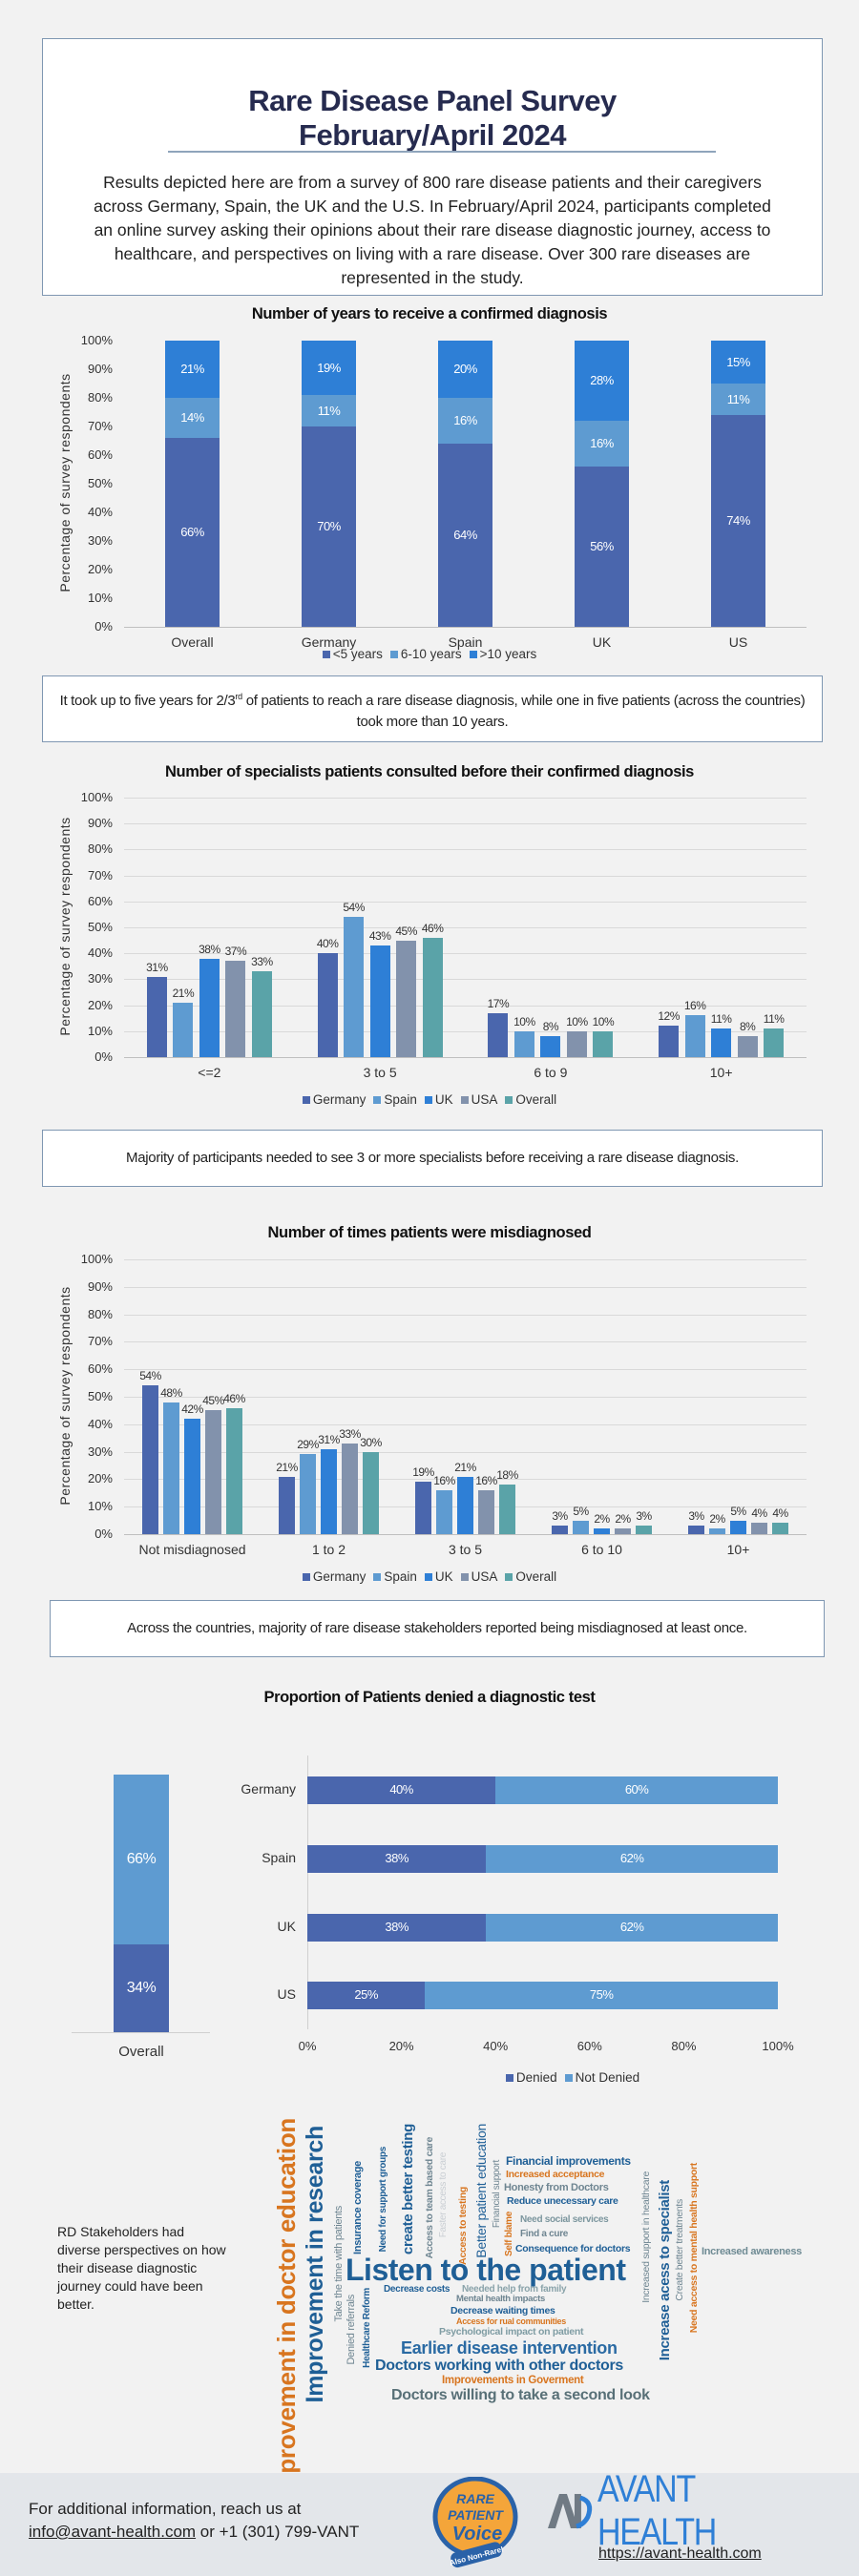  I want to click on cloud-word: Financial support, so click(497, 2194).